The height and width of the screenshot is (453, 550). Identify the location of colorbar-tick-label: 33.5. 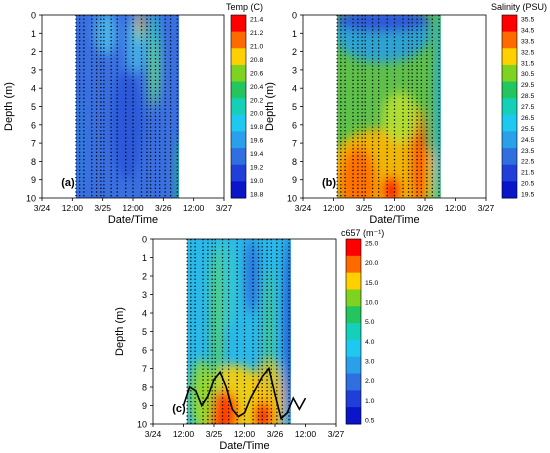
(527, 41).